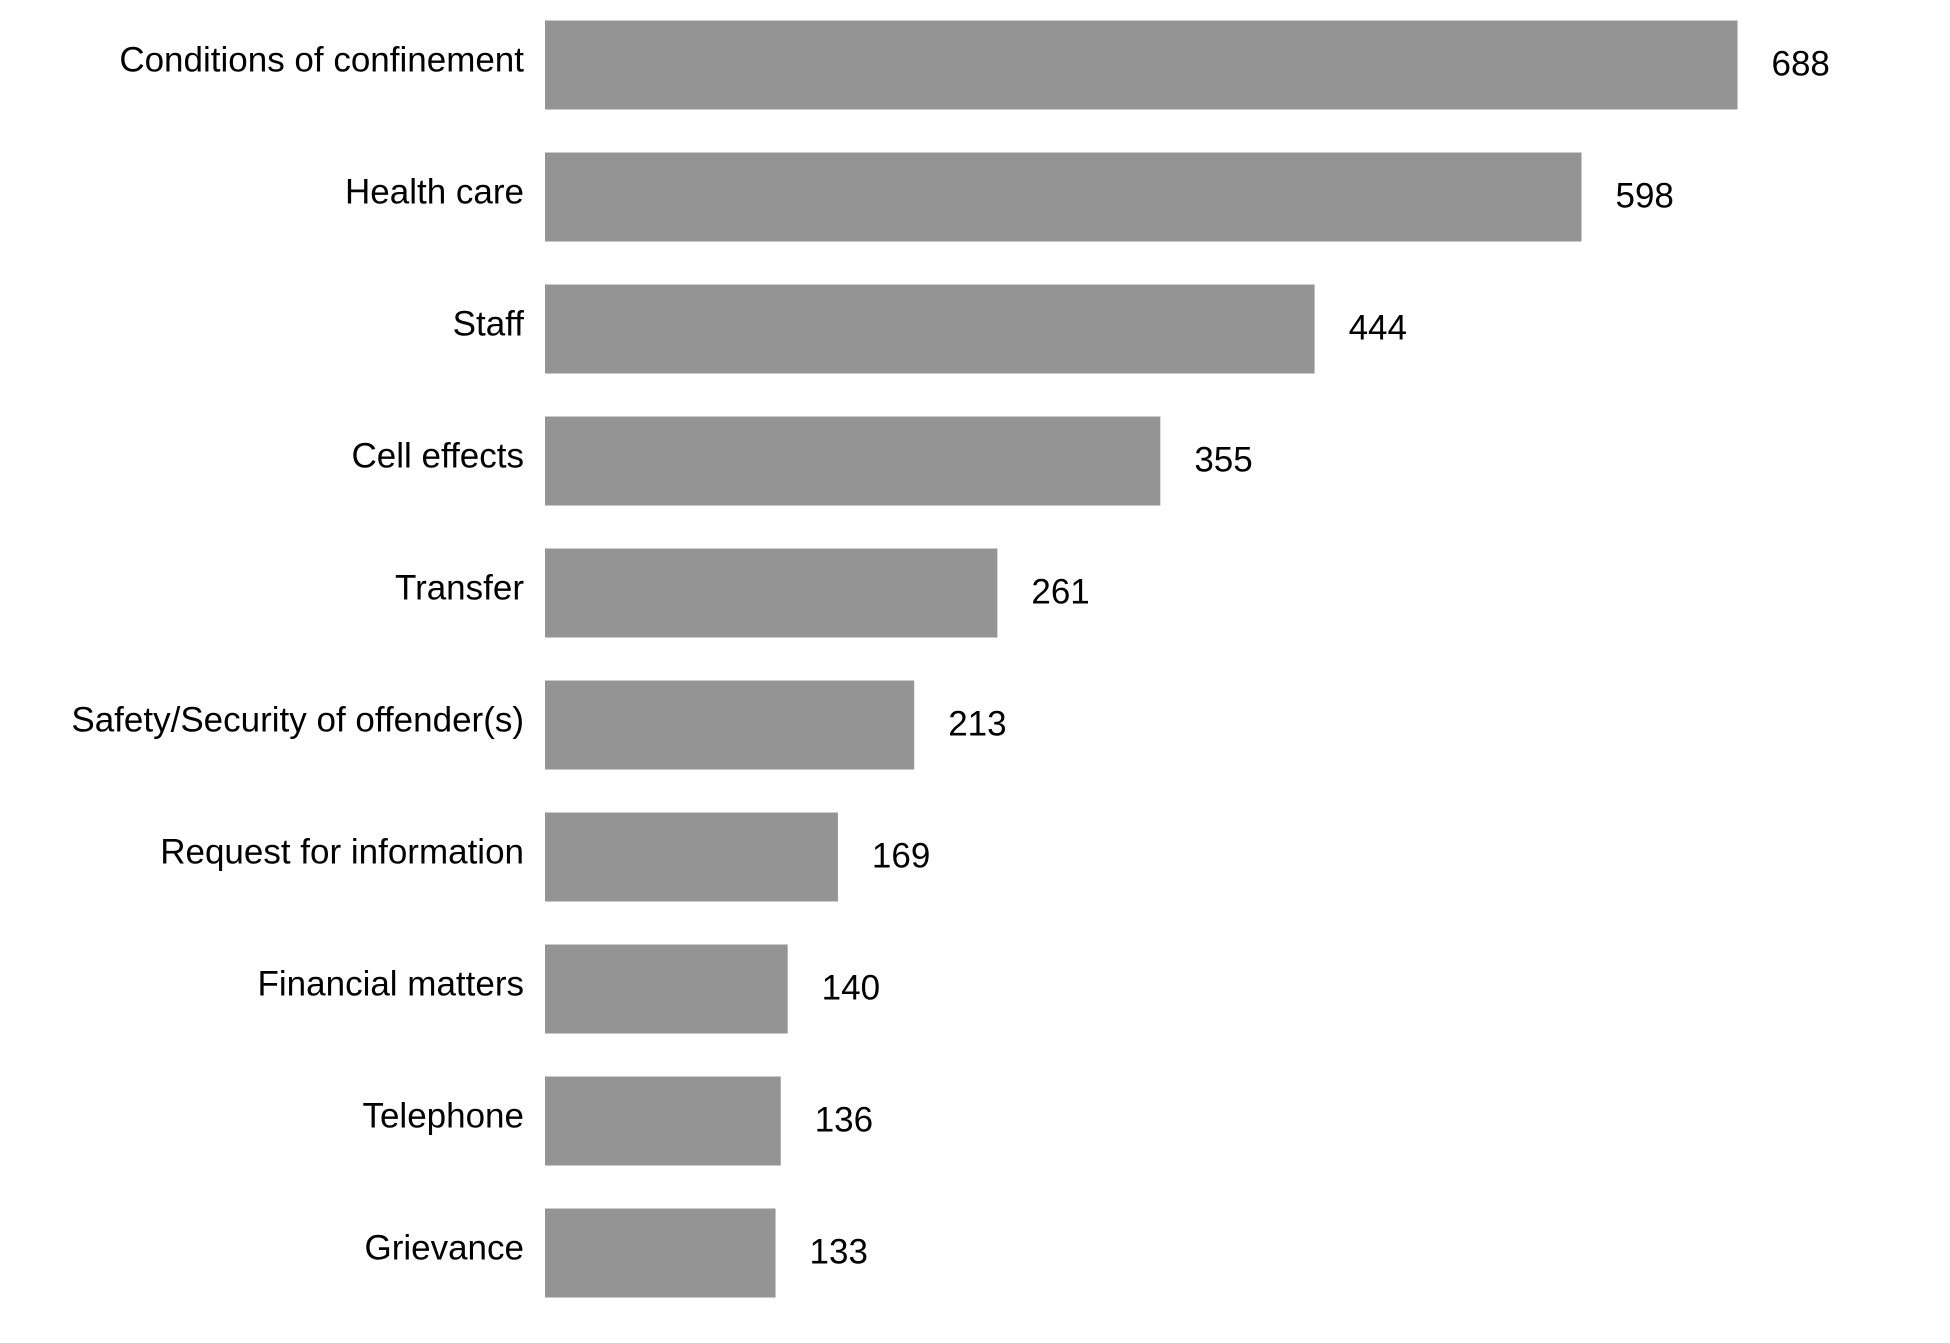 This screenshot has width=1950, height=1343. Describe the element at coordinates (342, 851) in the screenshot. I see `category-label: Request for information` at that location.